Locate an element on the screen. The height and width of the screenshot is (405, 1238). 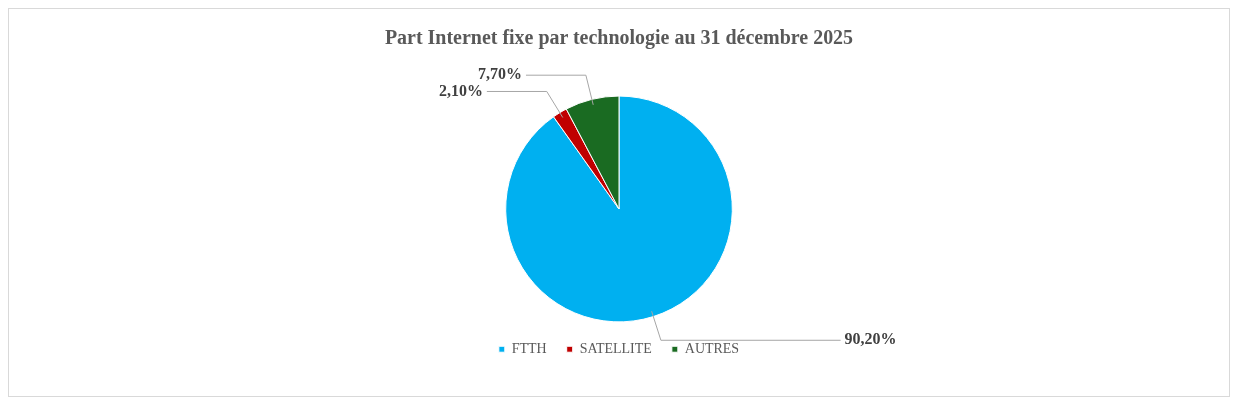
legend-label: SATELLITE is located at coordinates (615, 348).